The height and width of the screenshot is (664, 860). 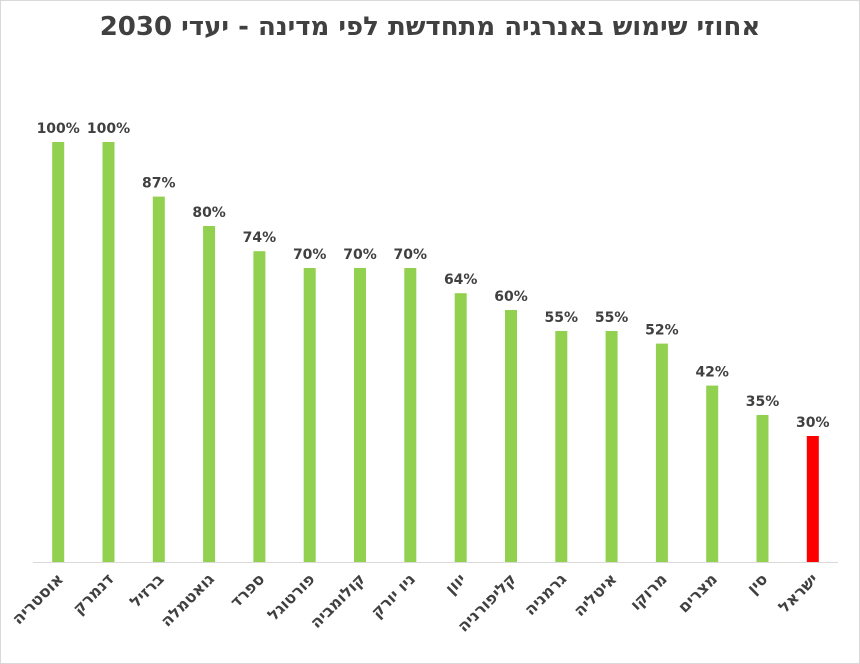 What do you see at coordinates (159, 184) in the screenshot?
I see `data-label: 87%` at bounding box center [159, 184].